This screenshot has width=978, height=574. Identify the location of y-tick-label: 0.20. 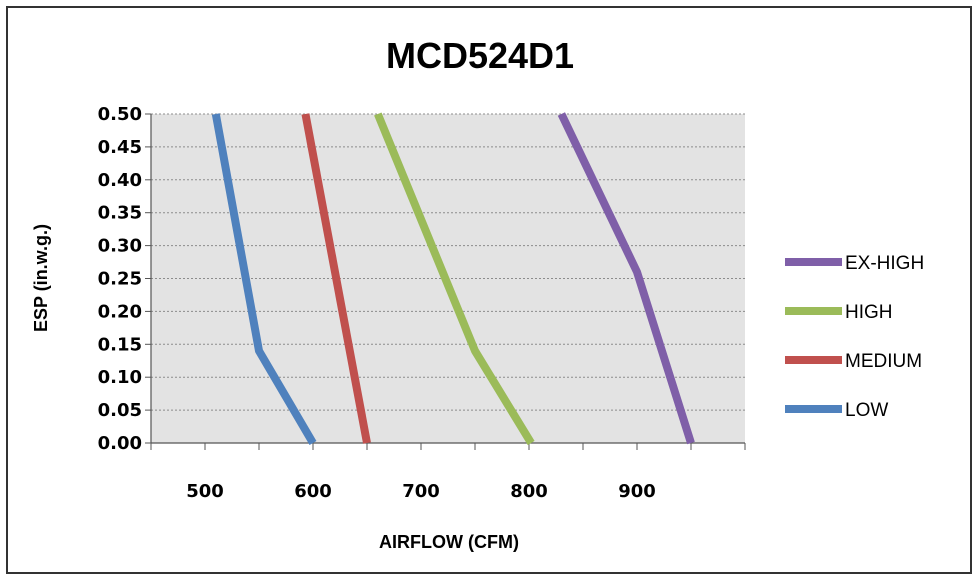
(120, 311).